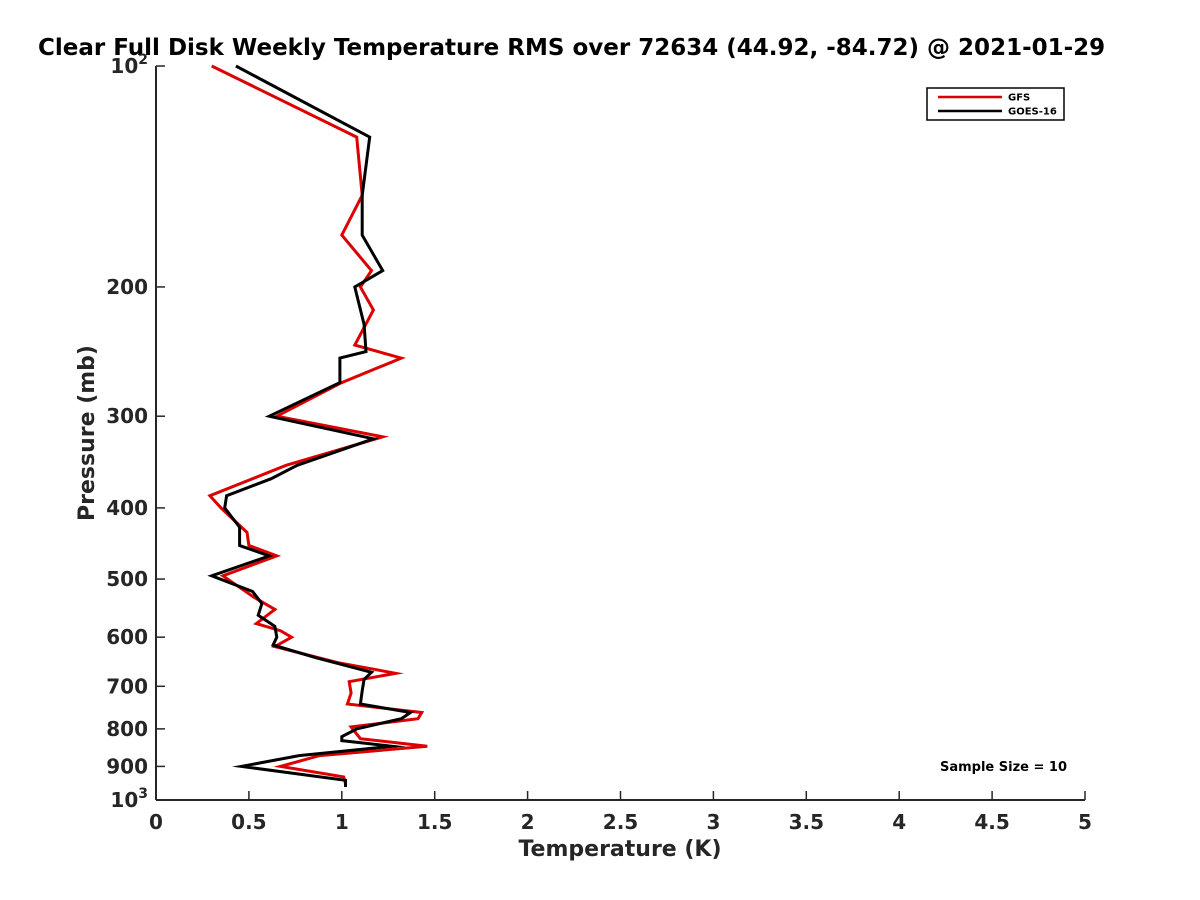  What do you see at coordinates (619, 849) in the screenshot?
I see `x-axis-label: Temperature (K)` at bounding box center [619, 849].